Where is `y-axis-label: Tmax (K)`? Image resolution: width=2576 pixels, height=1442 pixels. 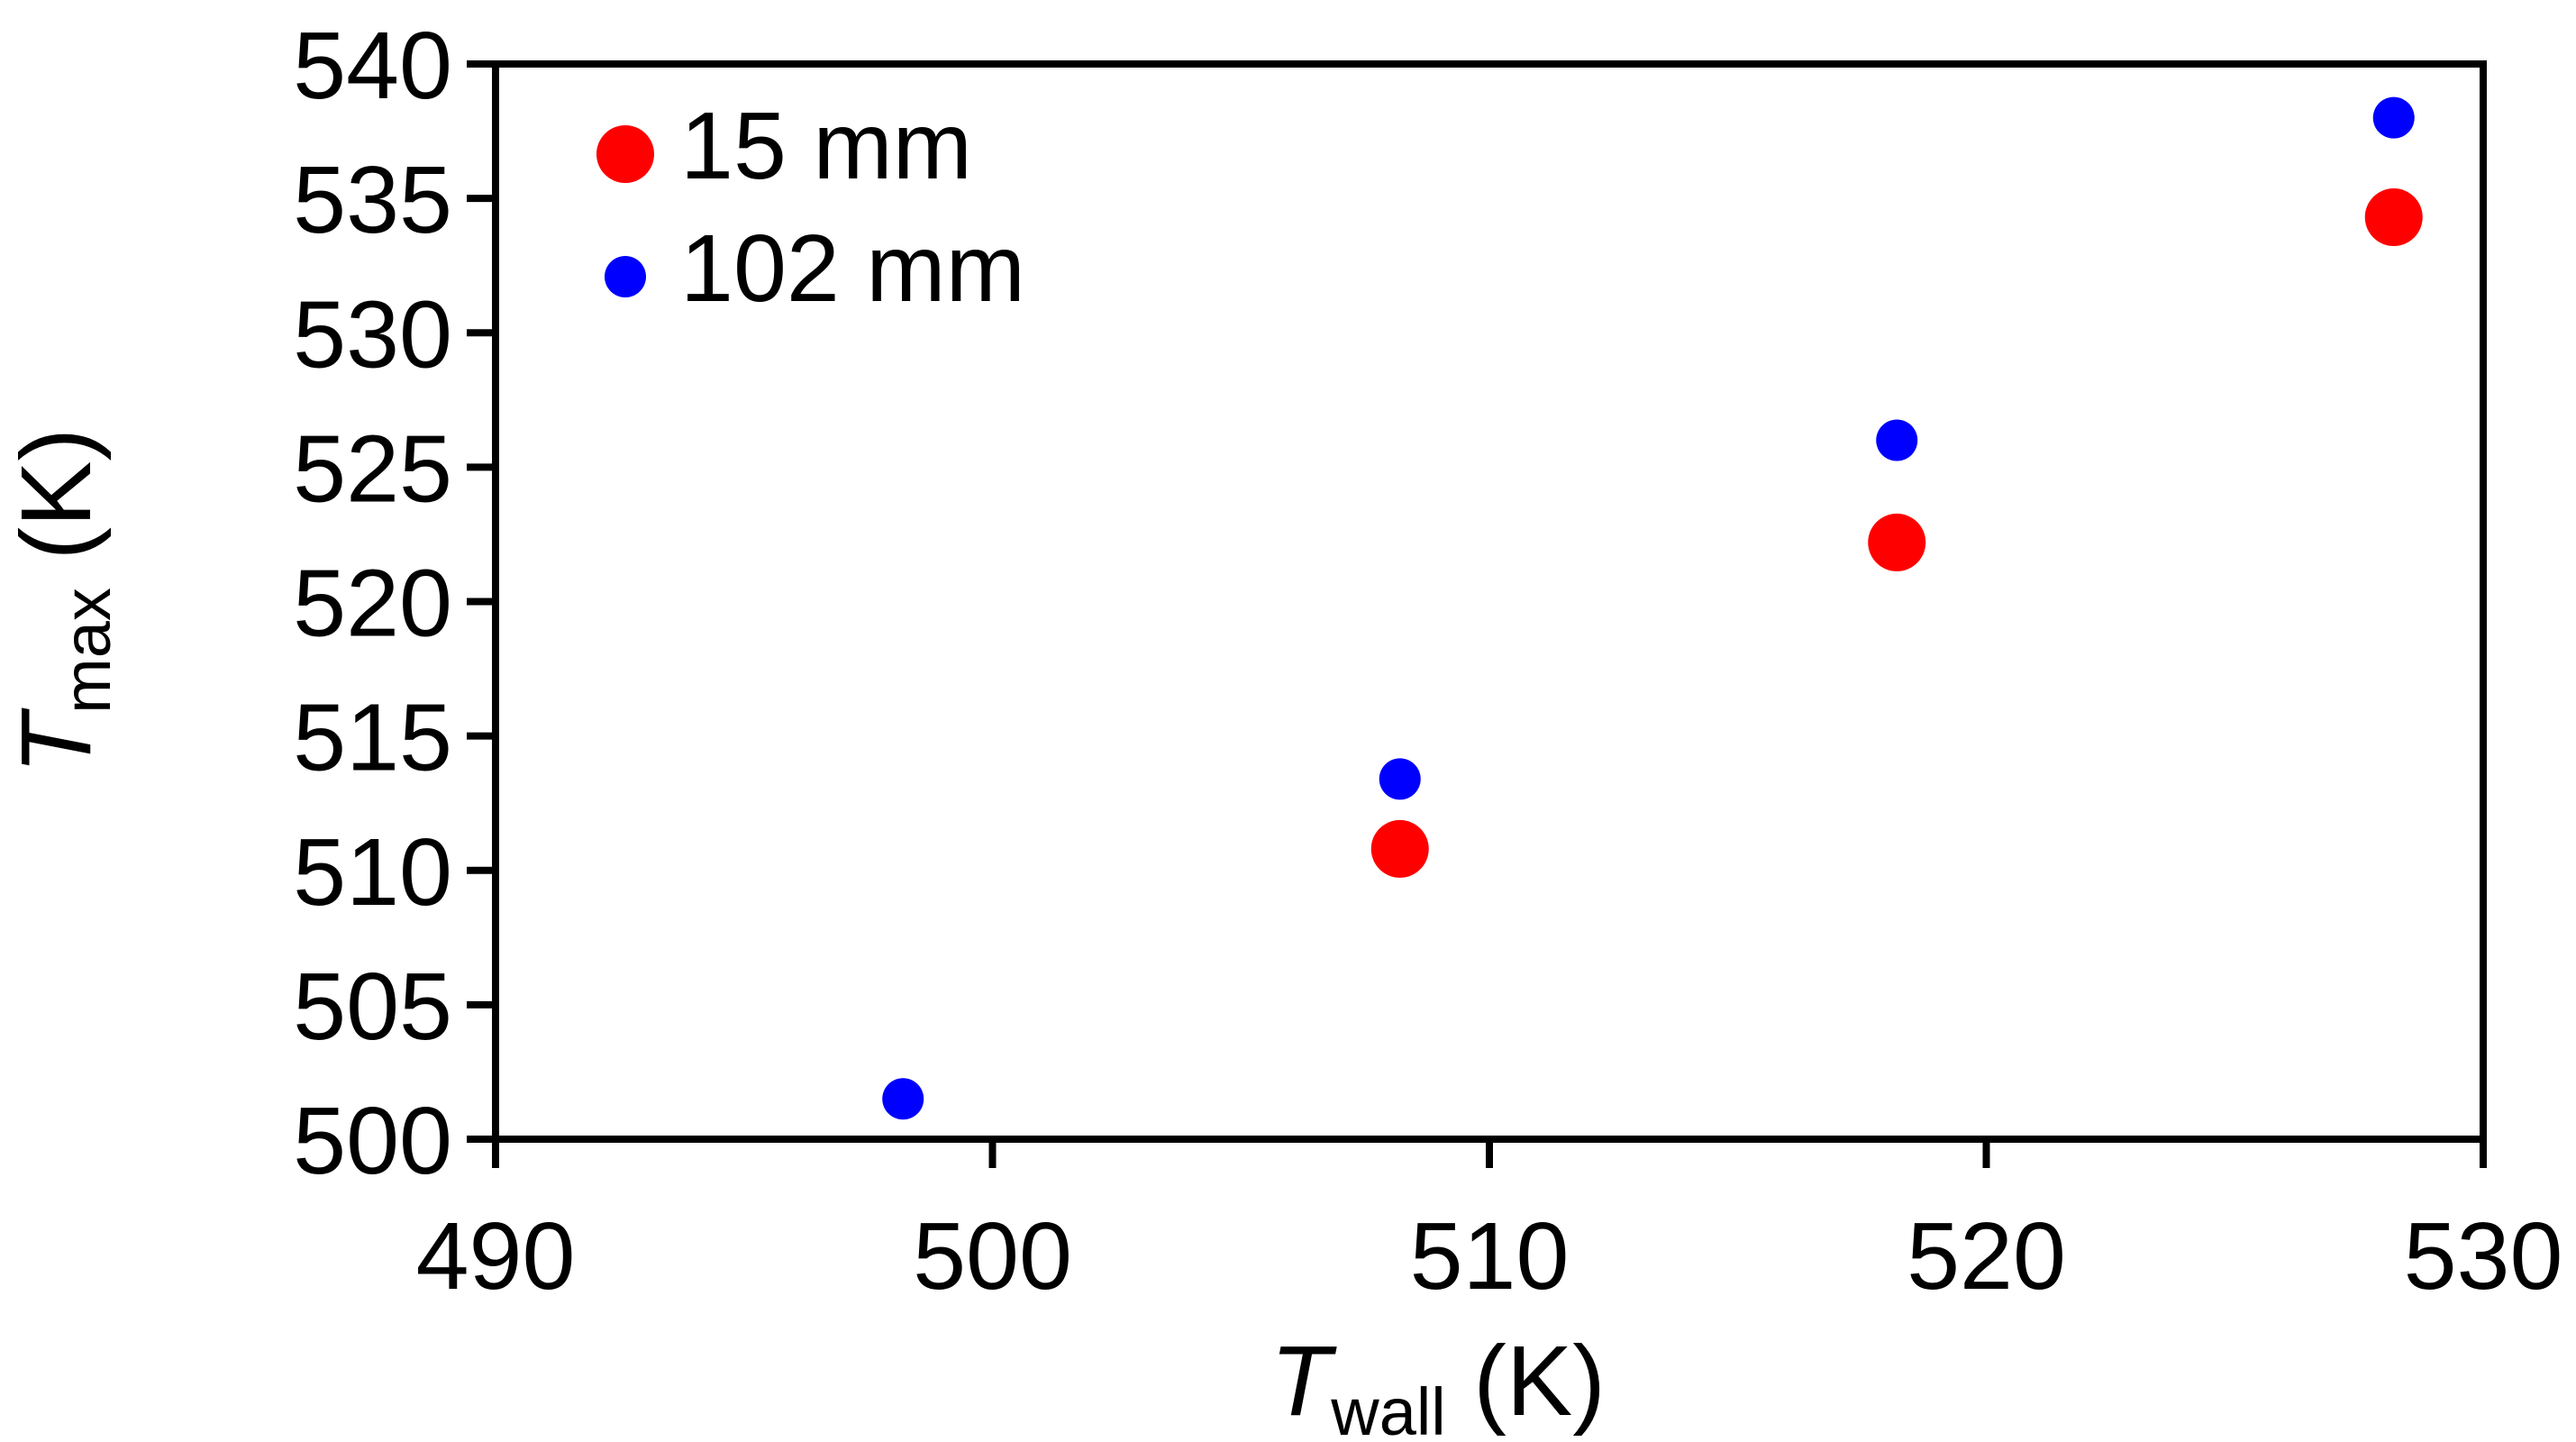 y-axis-label: Tmax (K) is located at coordinates (62, 601).